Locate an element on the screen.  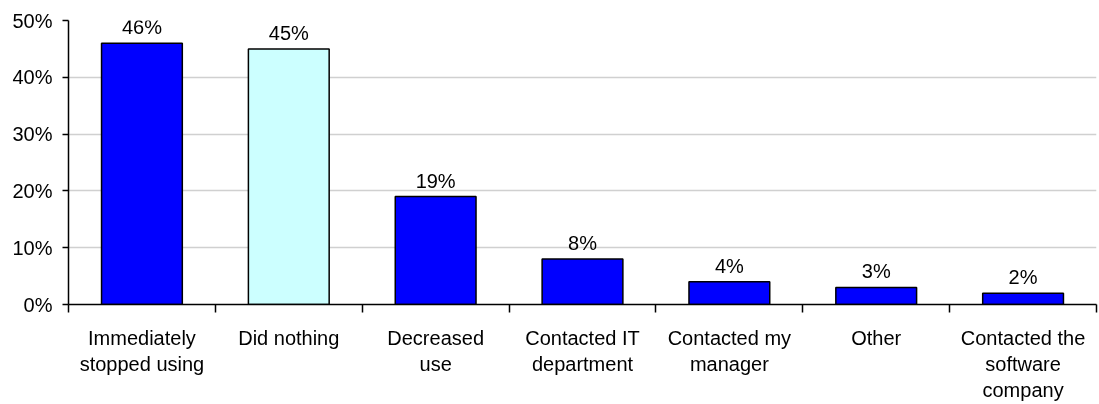
y-tick-label: 30% is located at coordinates (32, 134).